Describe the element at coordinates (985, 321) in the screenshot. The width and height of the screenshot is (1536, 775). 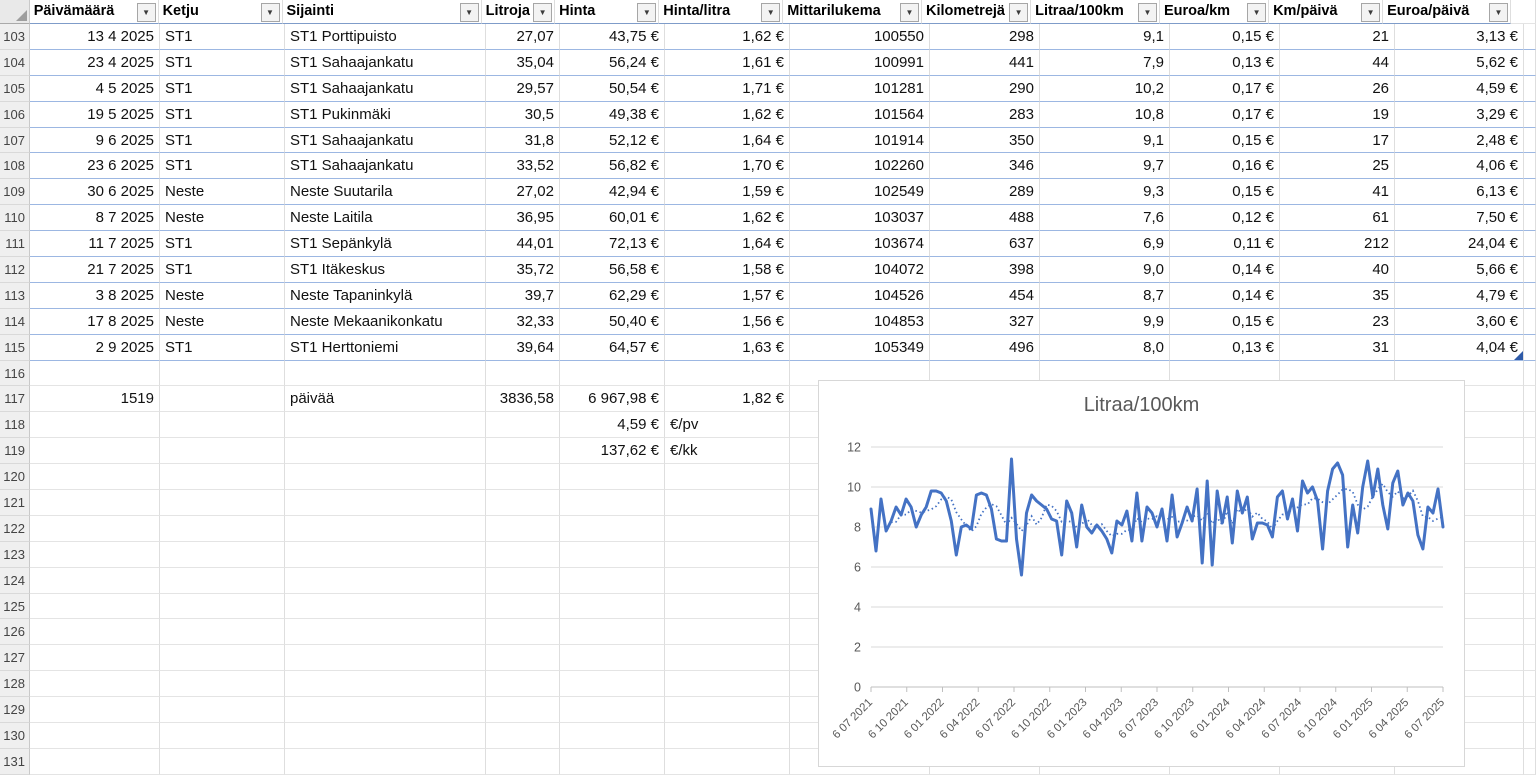
I see `cell: 327` at that location.